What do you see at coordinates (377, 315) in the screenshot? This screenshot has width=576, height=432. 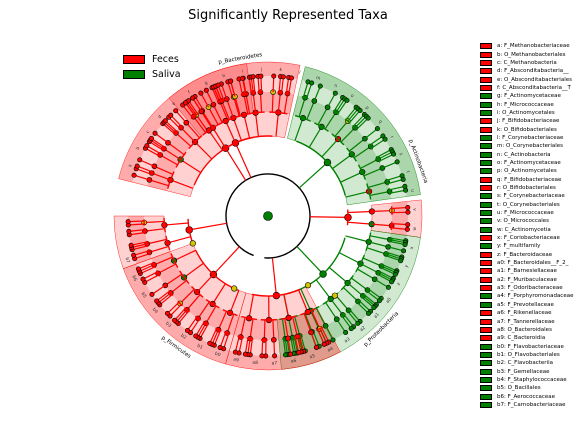 I see `node-key-label: a1` at bounding box center [377, 315].